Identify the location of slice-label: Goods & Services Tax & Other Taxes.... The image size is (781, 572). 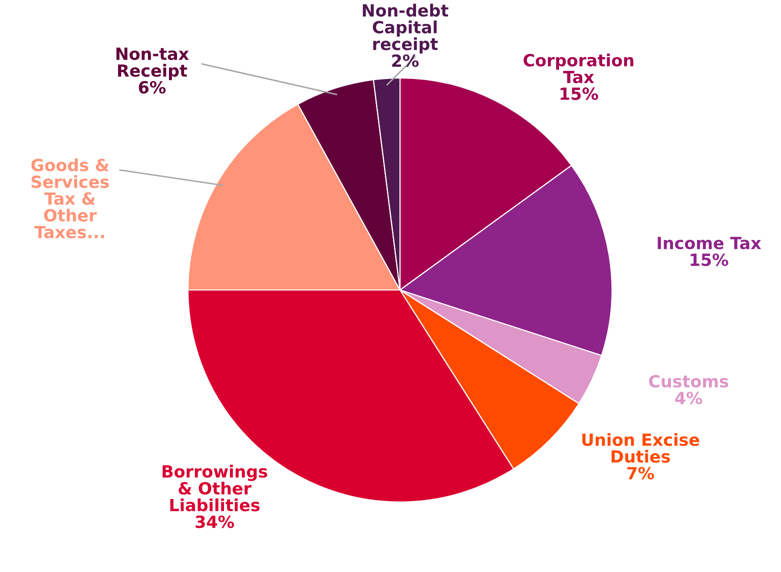
(70, 198).